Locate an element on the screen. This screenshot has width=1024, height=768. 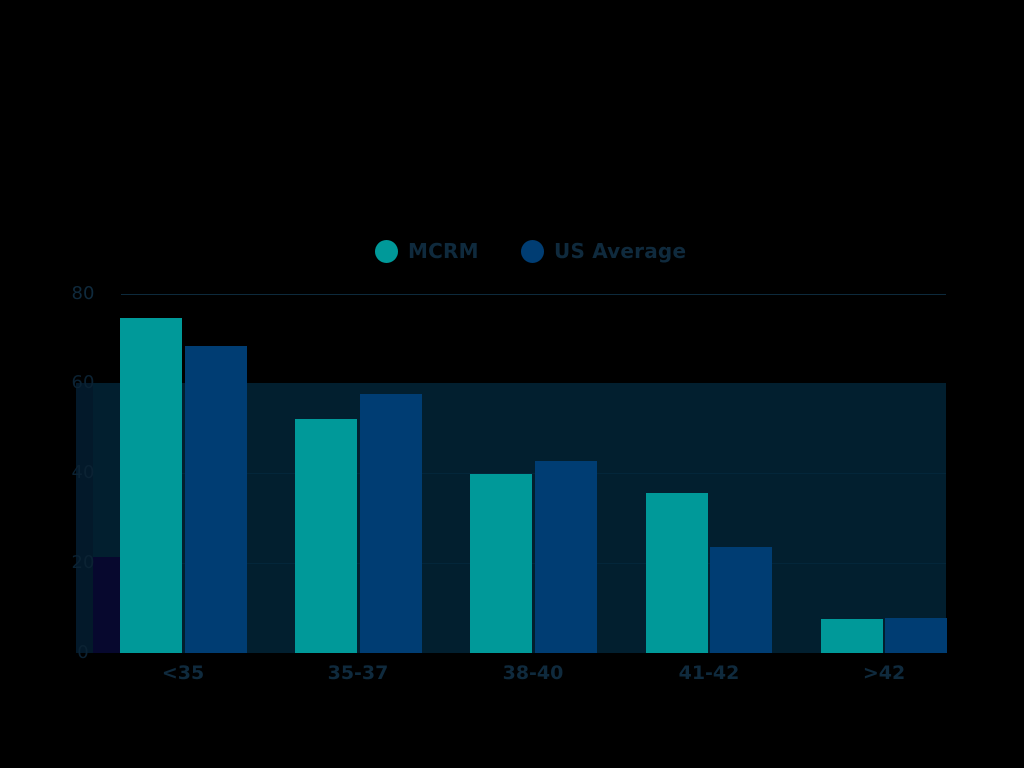
legend-label-mcrm: MCRM is located at coordinates (443, 251).